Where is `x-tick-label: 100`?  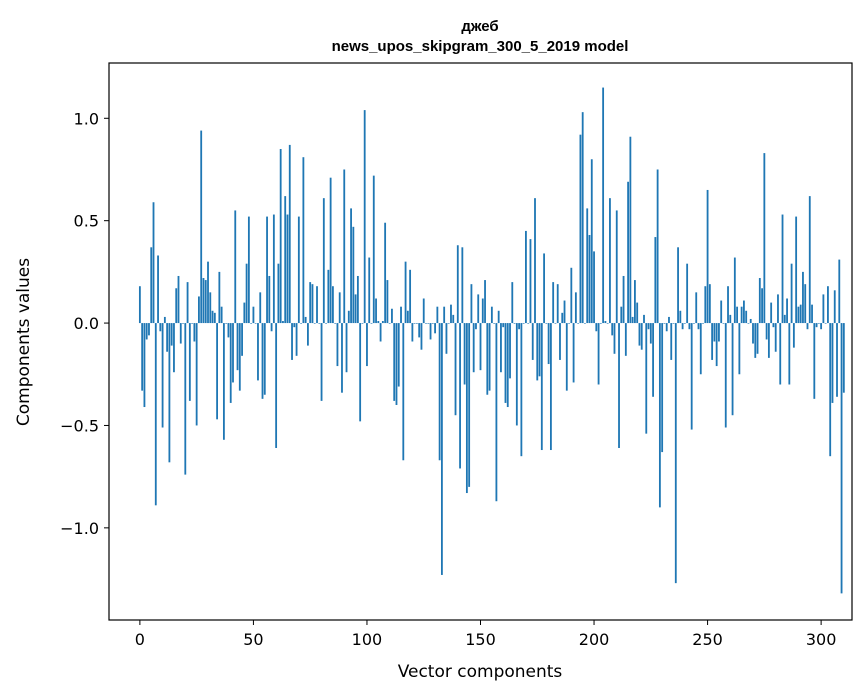 x-tick-label: 100 is located at coordinates (367, 639).